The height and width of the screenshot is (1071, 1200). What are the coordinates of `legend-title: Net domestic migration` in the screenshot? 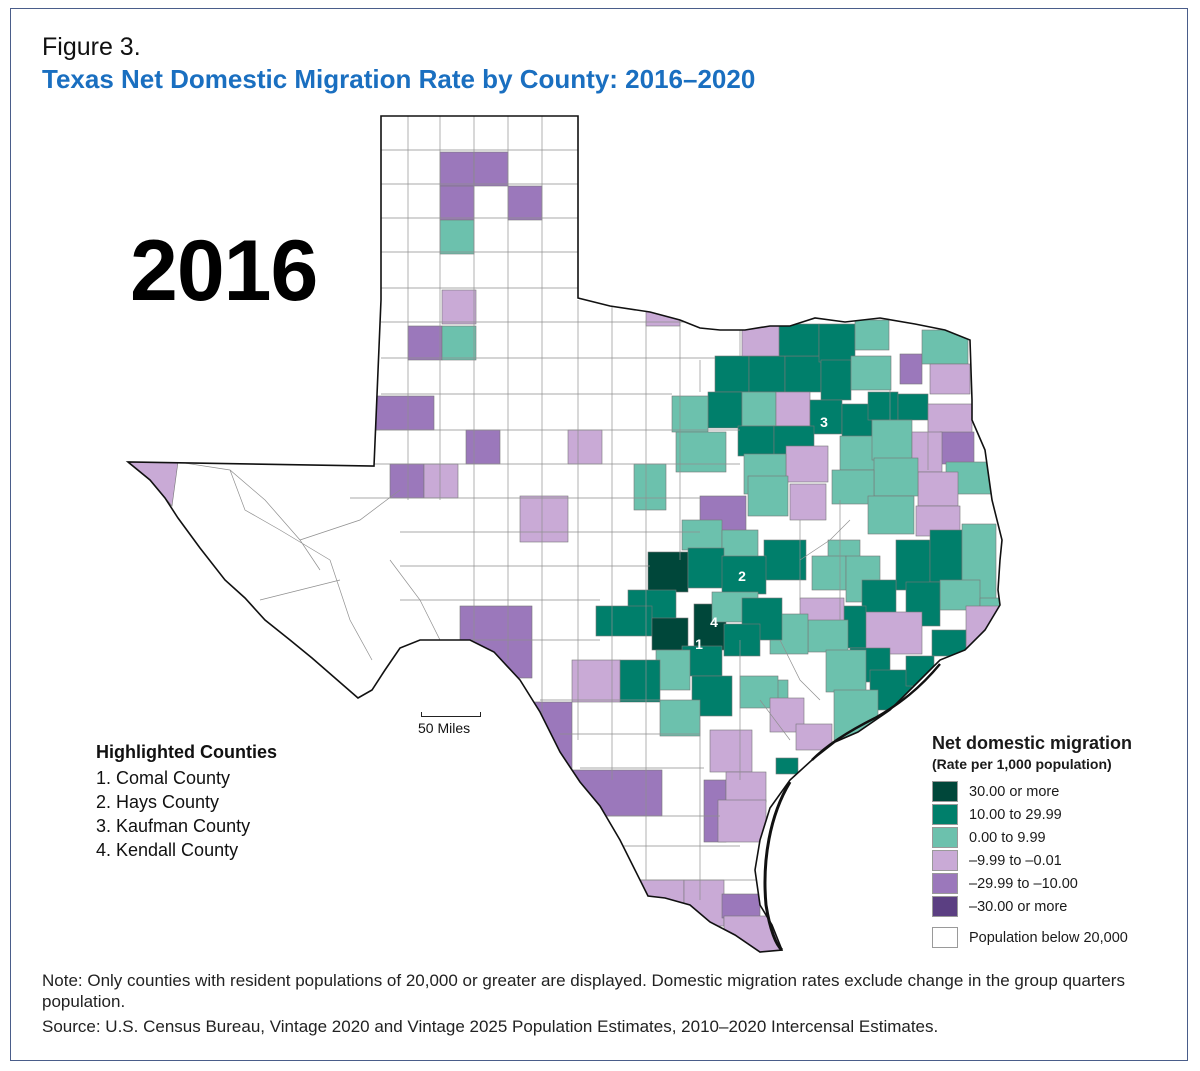 It's located at (1032, 743).